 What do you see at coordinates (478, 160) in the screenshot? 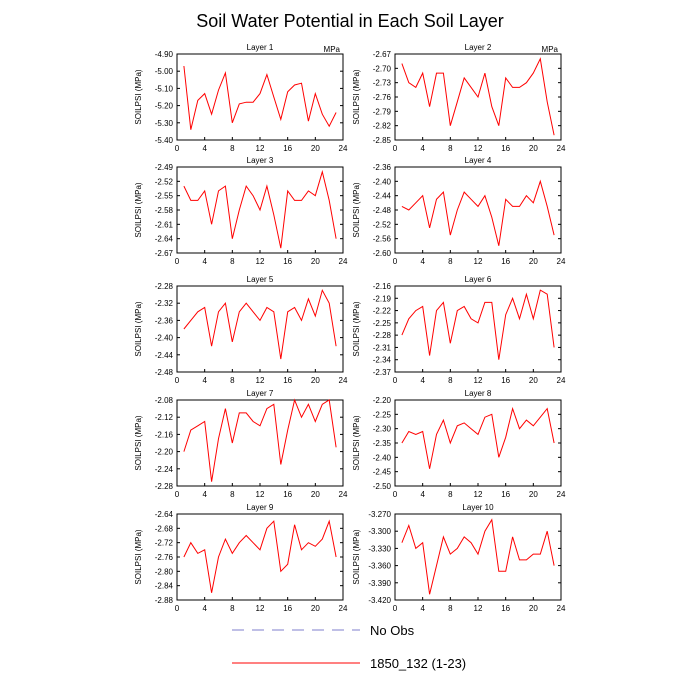
I see `panel-title: Layer 4` at bounding box center [478, 160].